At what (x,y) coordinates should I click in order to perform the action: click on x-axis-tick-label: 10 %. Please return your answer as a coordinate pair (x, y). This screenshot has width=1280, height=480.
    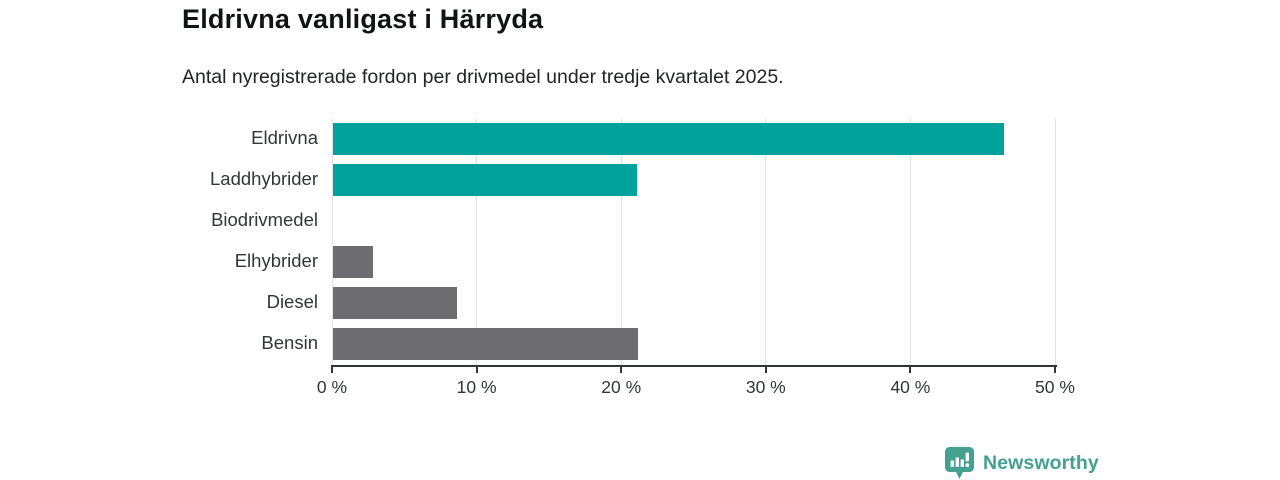
    Looking at the image, I should click on (476, 387).